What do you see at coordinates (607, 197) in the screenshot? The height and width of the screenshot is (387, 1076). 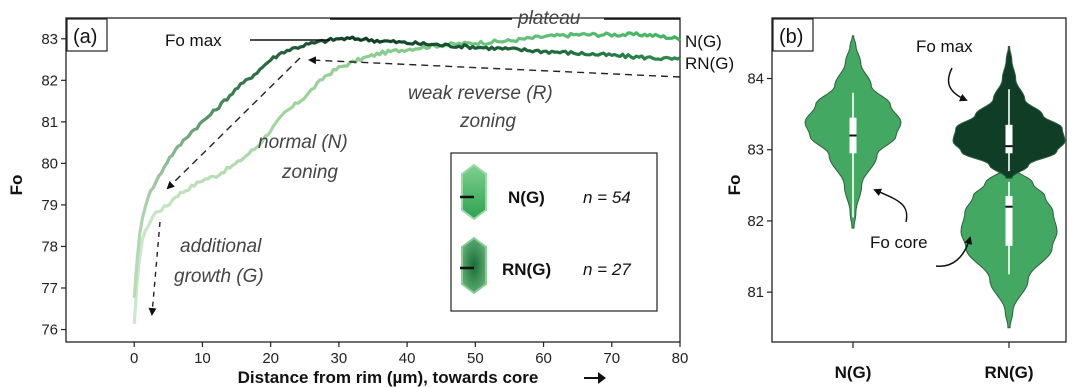 I see `legend-count-ng: n = 54` at bounding box center [607, 197].